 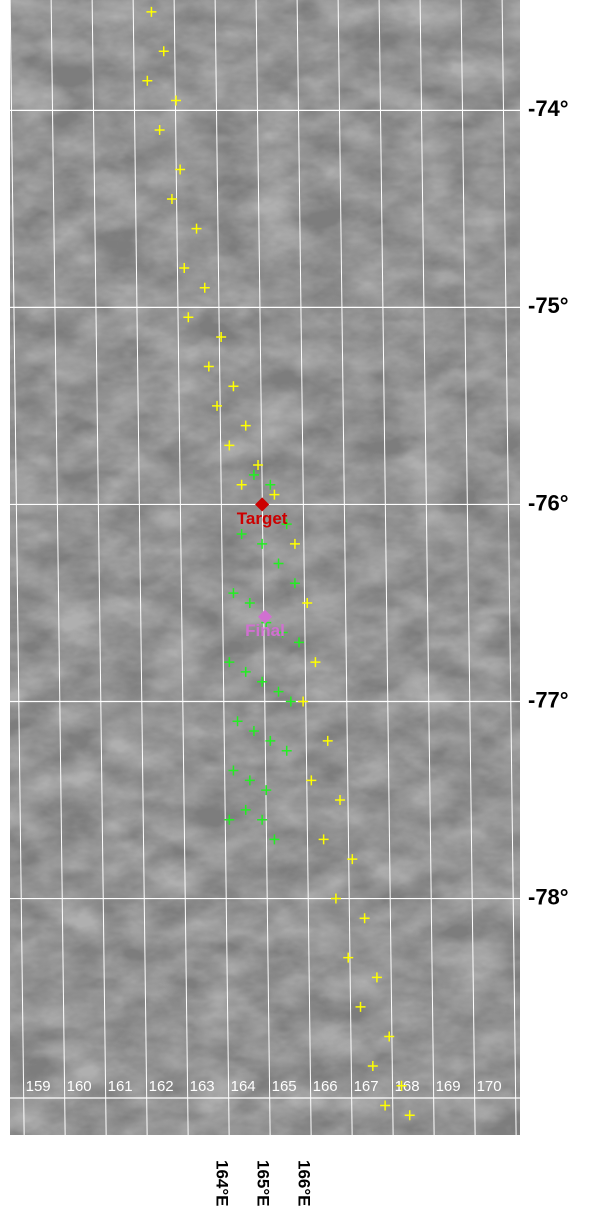 I want to click on meridian-label: 163, so click(x=202, y=1086).